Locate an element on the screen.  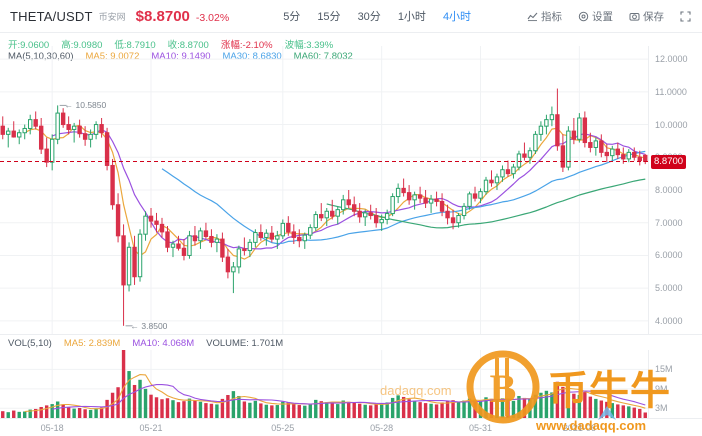
timeframe-0: 5分 is located at coordinates (292, 17).